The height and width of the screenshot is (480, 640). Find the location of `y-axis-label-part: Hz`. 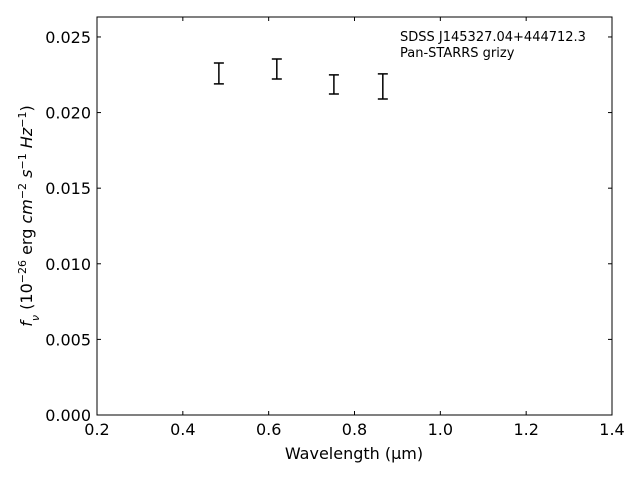

y-axis-label-part: Hz is located at coordinates (26, 137).